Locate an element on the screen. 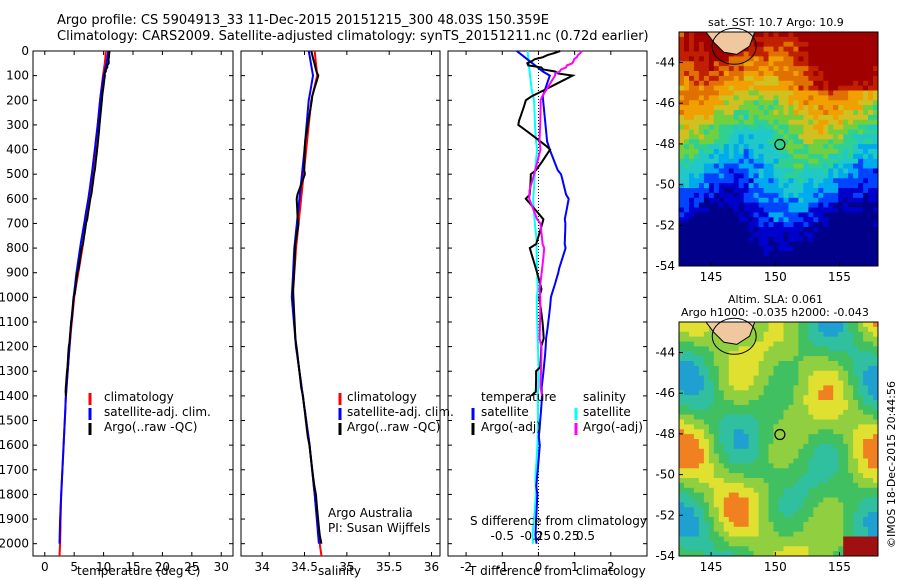  temp-x-tick-label: 15 is located at coordinates (132, 567).